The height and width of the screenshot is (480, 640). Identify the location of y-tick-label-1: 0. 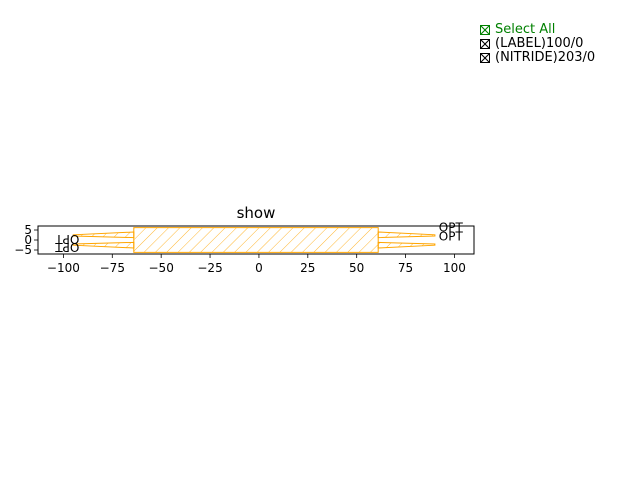
(28, 240).